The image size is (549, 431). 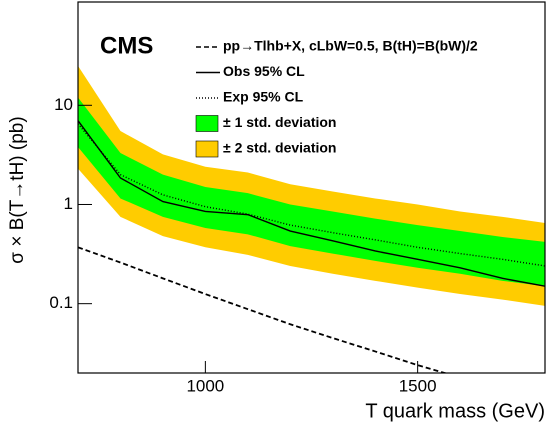 I want to click on legend-label: Exp 95% CL, so click(x=263, y=97).